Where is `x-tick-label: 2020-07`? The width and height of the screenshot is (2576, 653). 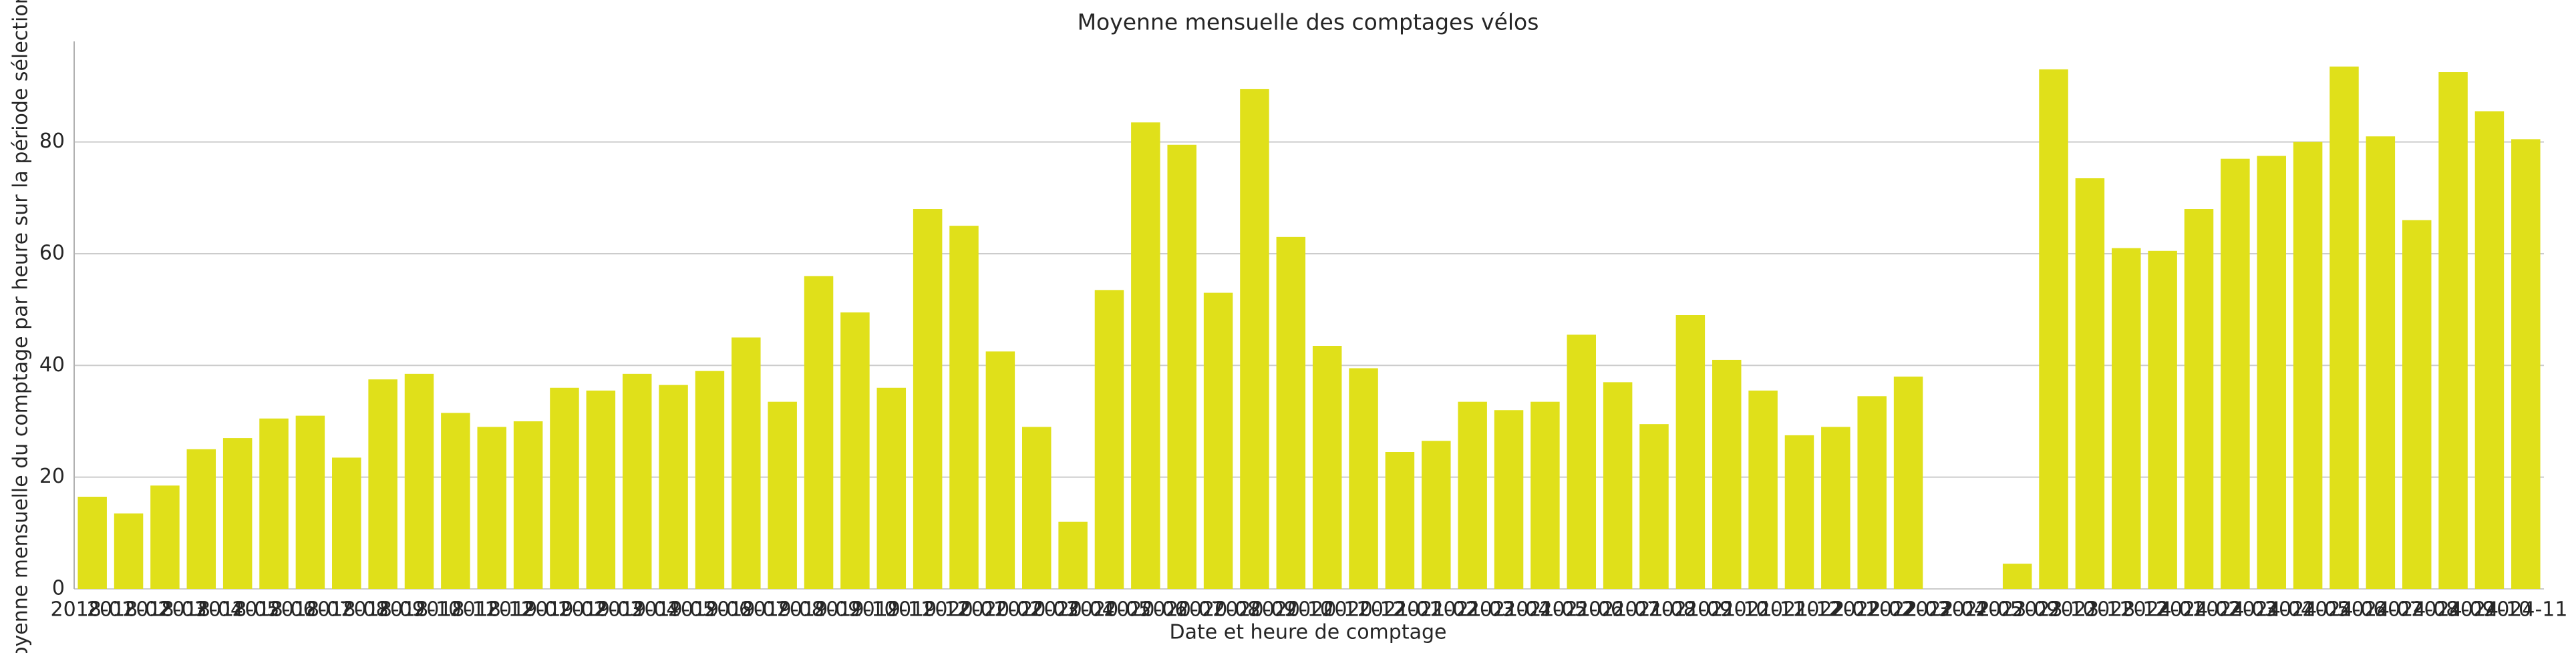
x-tick-label: 2020-07 is located at coordinates (1182, 610).